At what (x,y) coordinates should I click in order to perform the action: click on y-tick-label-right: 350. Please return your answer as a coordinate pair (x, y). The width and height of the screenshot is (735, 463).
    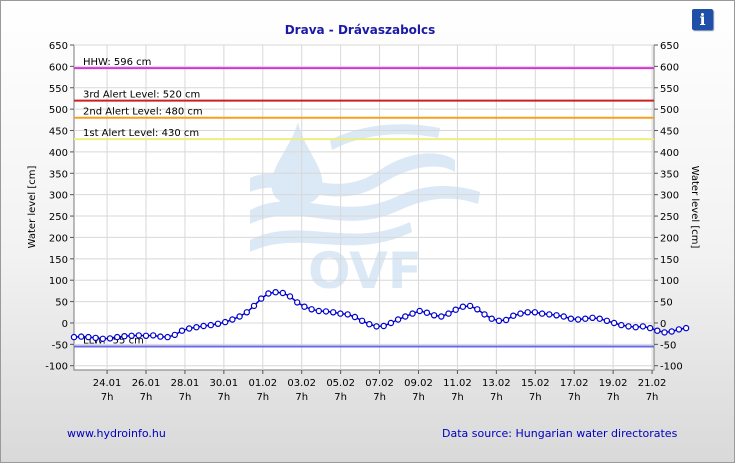
    Looking at the image, I should click on (669, 174).